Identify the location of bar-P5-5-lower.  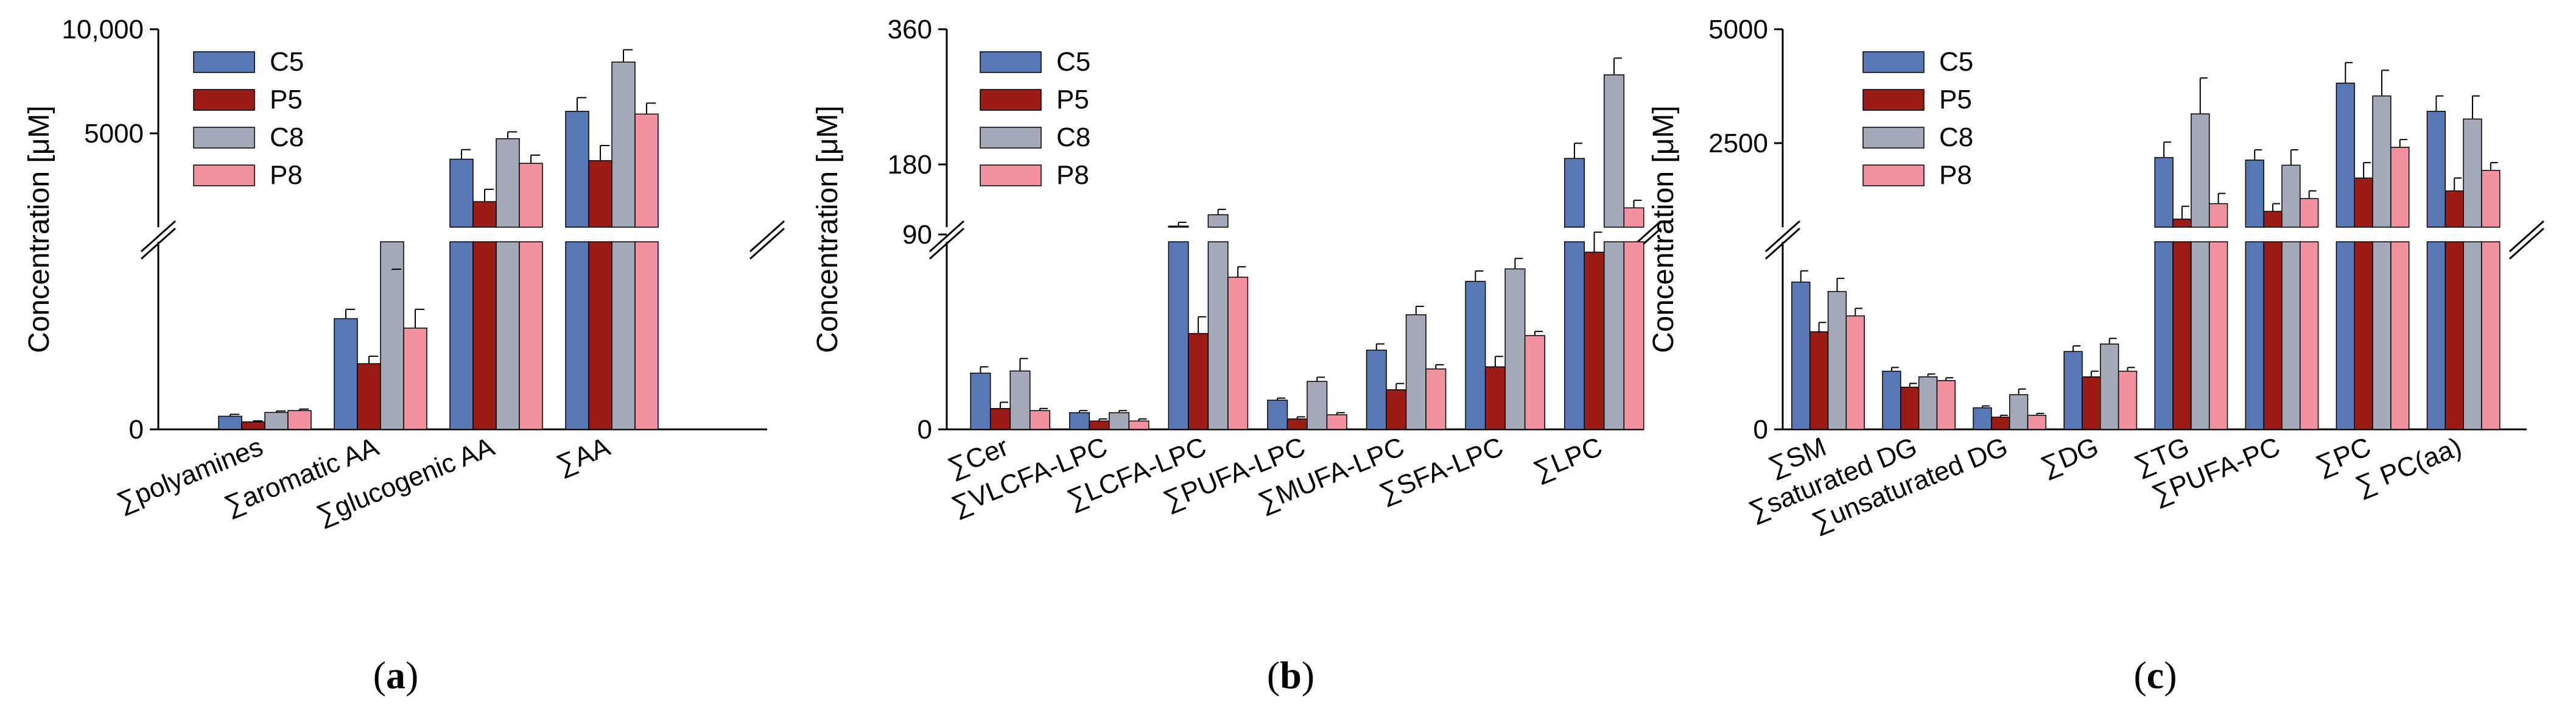
(2273, 335).